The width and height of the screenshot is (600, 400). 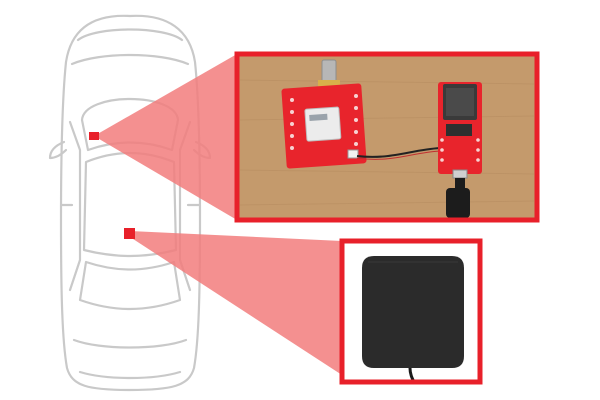 What do you see at coordinates (129, 233) in the screenshot?
I see `roof-marker` at bounding box center [129, 233].